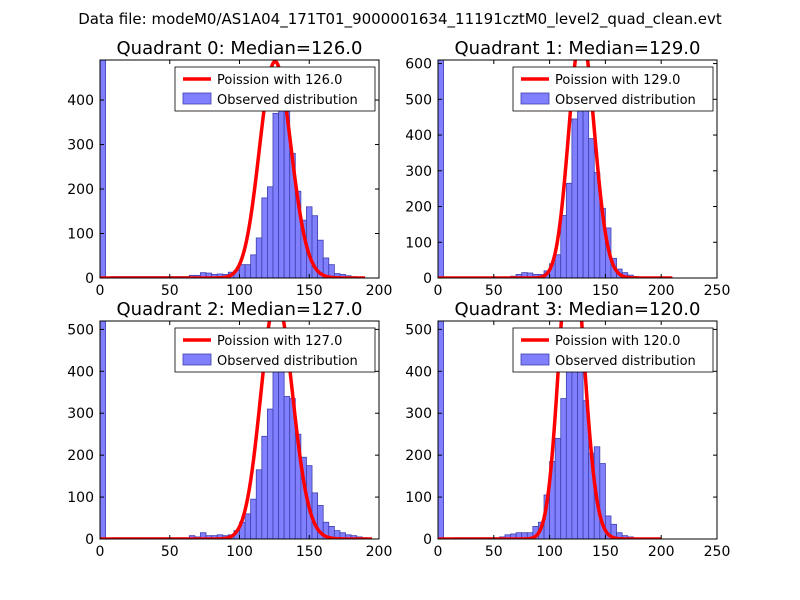 The width and height of the screenshot is (800, 600). I want to click on legend-box, so click(613, 89).